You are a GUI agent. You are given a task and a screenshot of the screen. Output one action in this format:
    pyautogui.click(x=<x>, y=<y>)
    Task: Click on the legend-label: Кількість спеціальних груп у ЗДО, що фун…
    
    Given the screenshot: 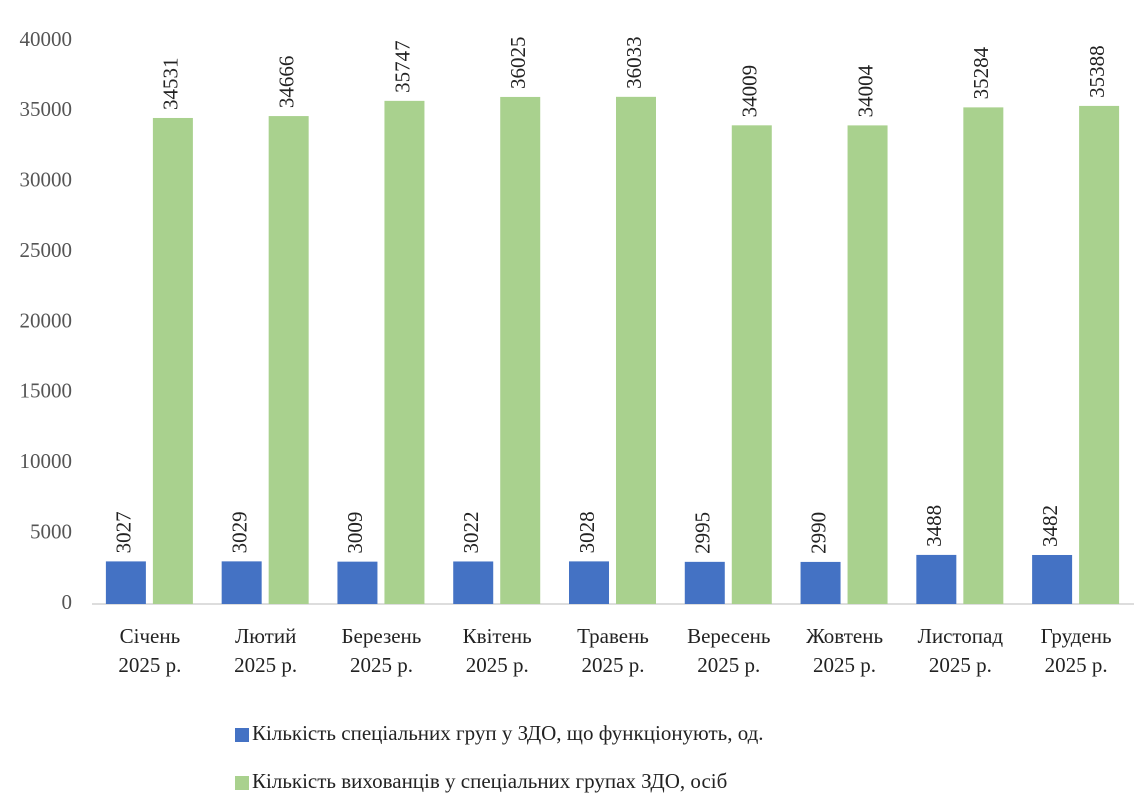 What is the action you would take?
    pyautogui.click(x=508, y=733)
    